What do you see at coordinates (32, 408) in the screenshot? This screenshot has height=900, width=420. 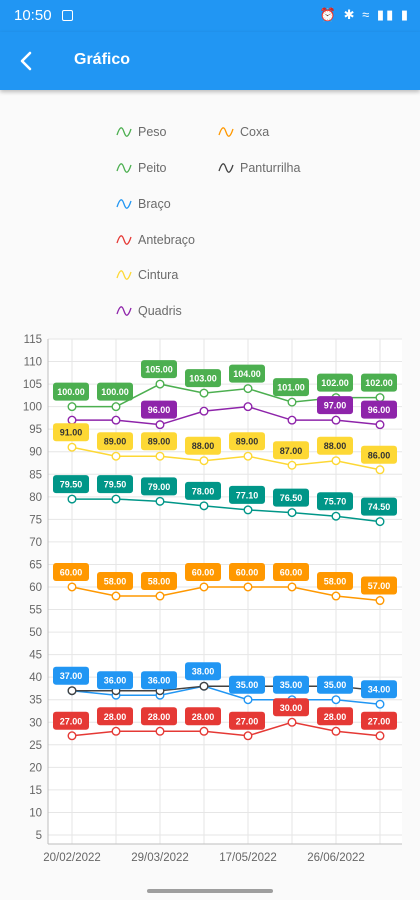 I see `y-tick-label: 100` at bounding box center [32, 408].